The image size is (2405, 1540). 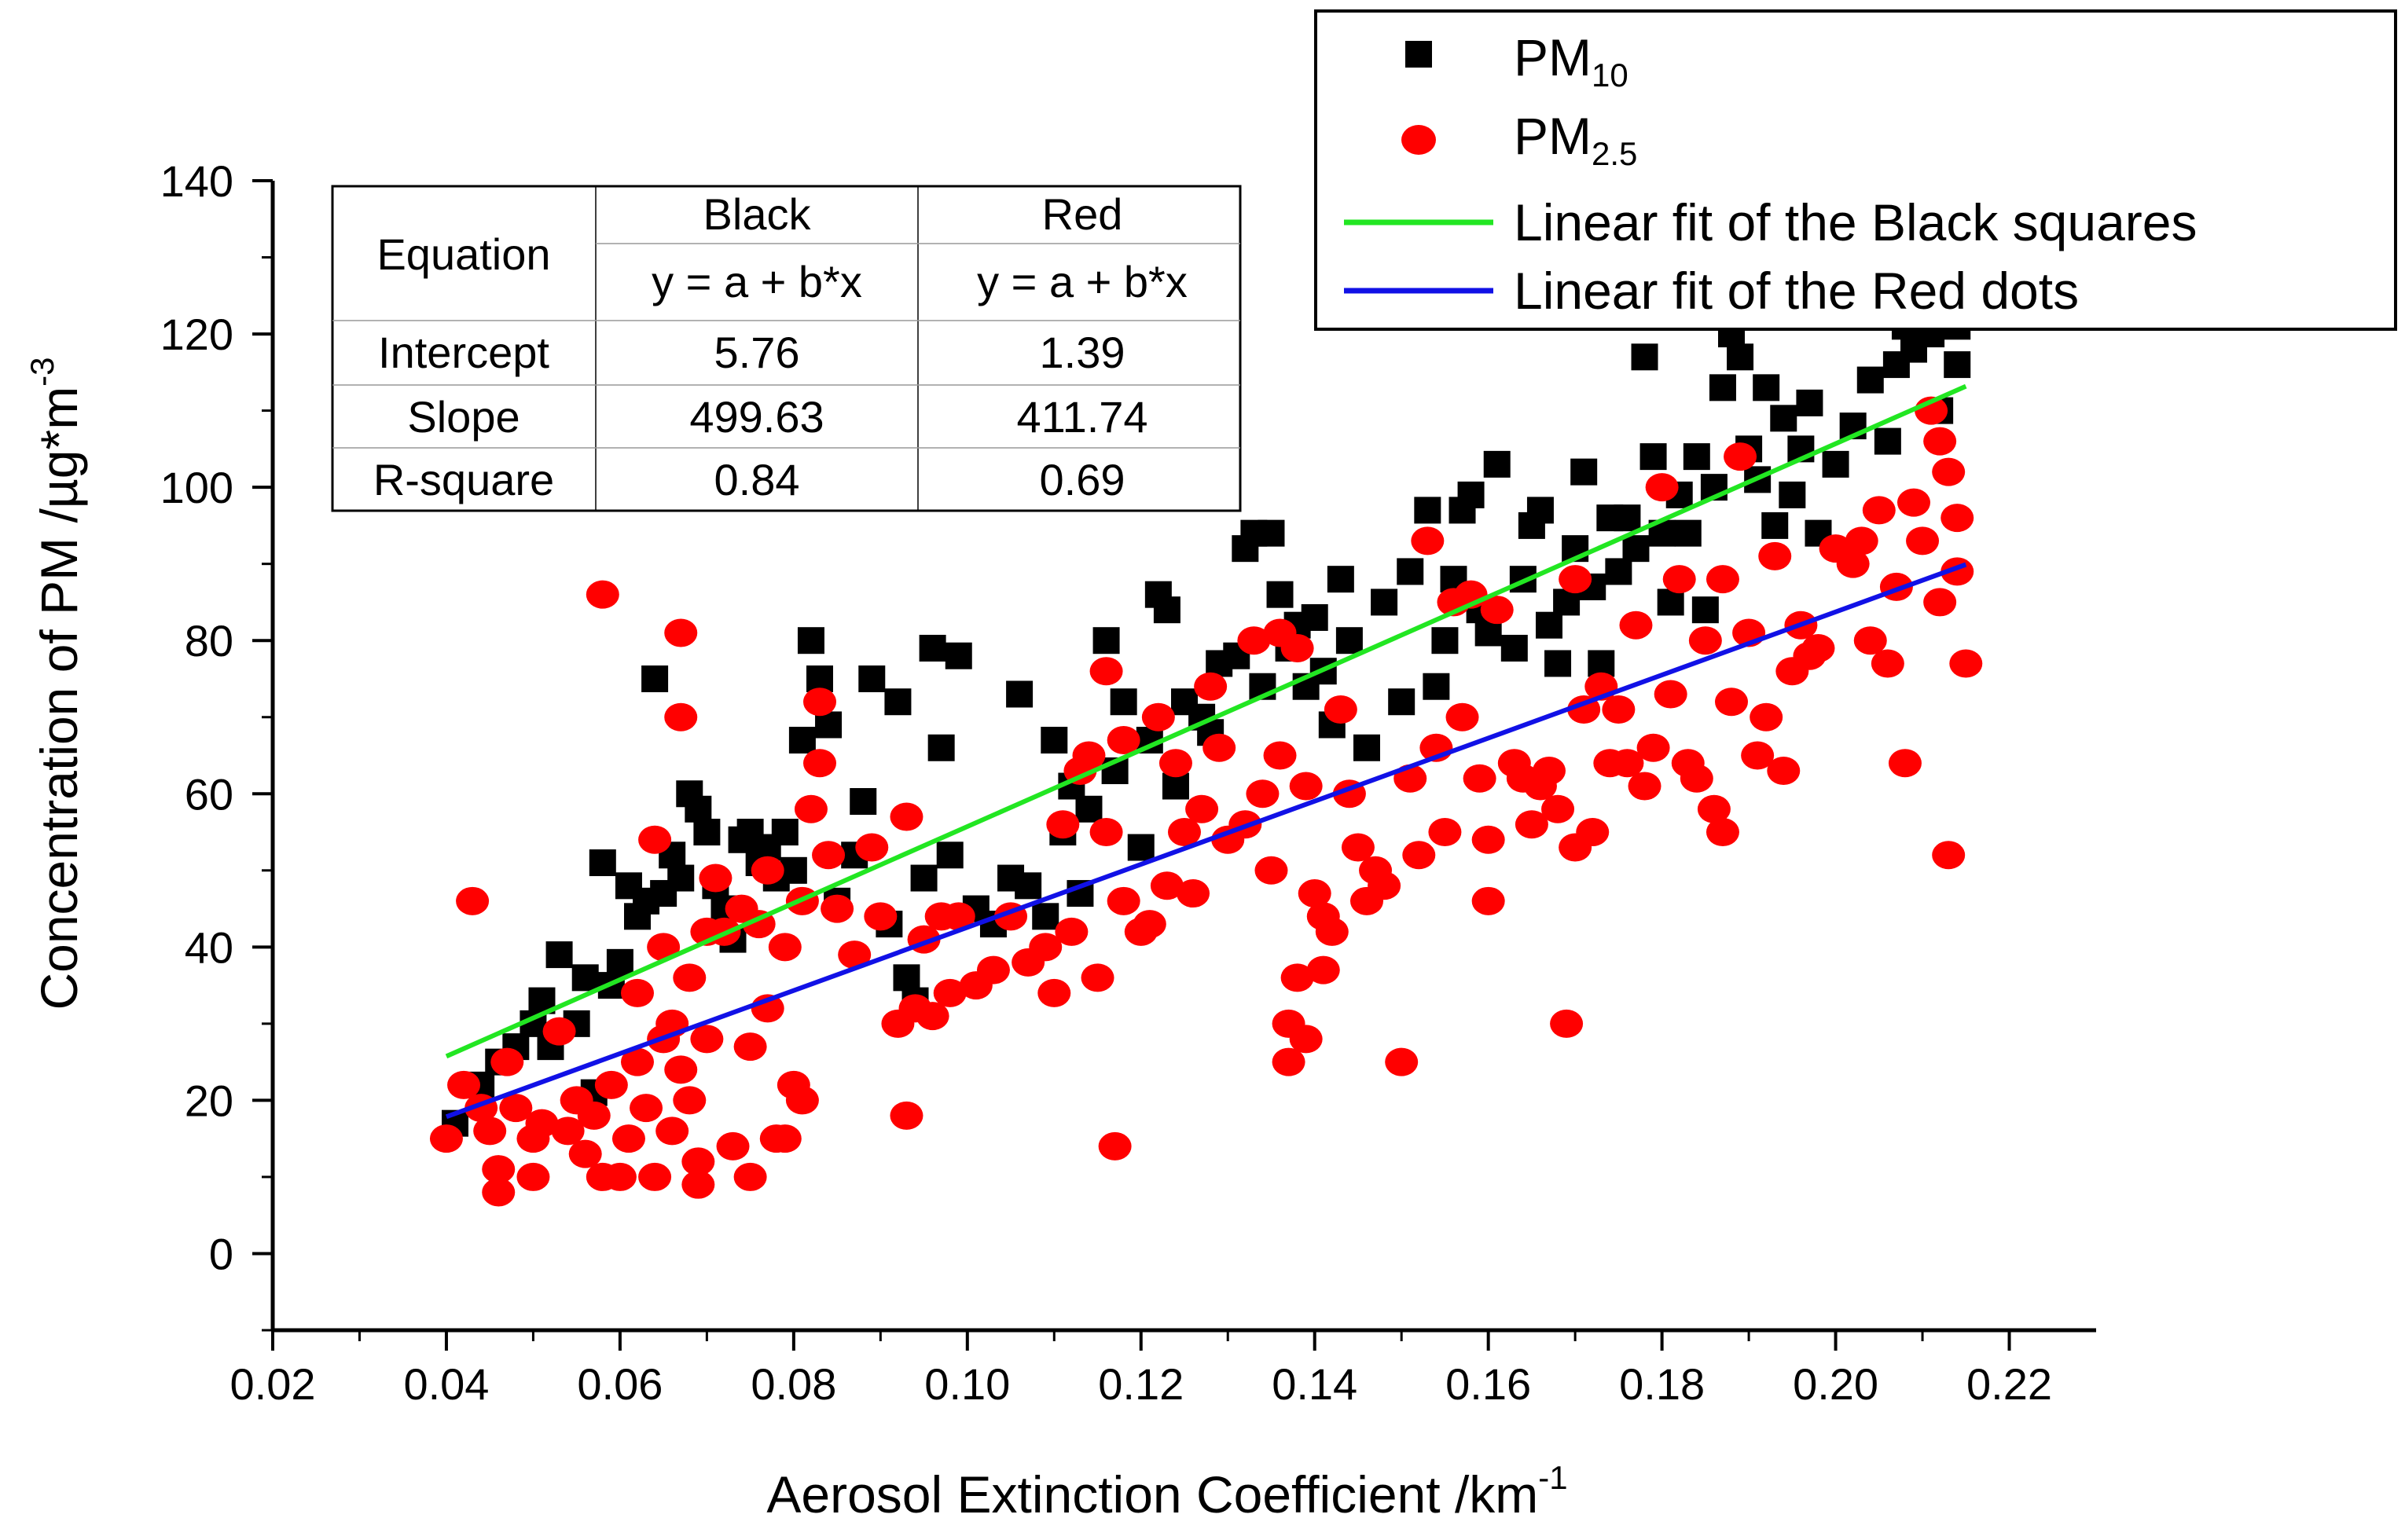 I want to click on y-tick-label: 0, so click(x=221, y=1253).